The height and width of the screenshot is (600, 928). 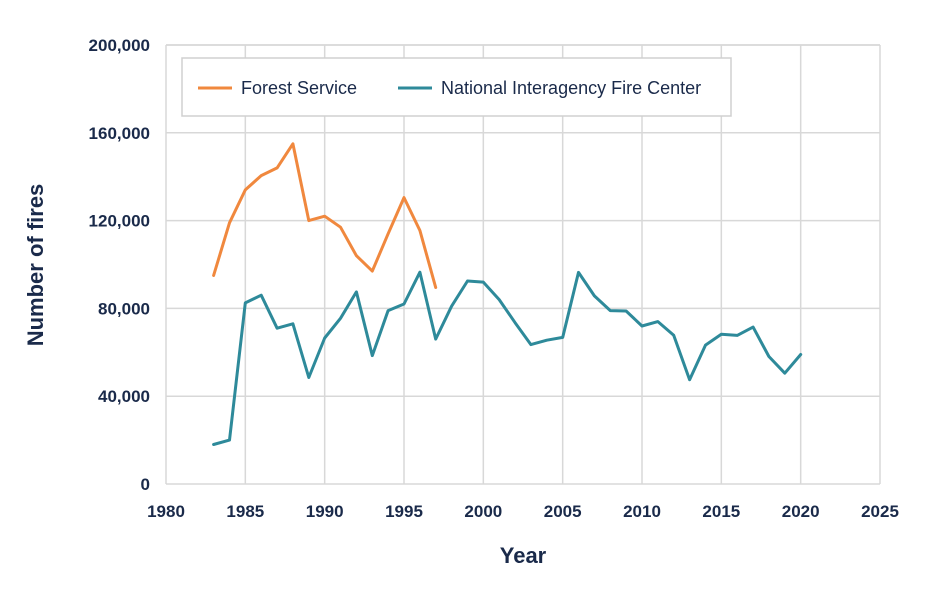 What do you see at coordinates (119, 45) in the screenshot?
I see `y-tick-label: 200,000` at bounding box center [119, 45].